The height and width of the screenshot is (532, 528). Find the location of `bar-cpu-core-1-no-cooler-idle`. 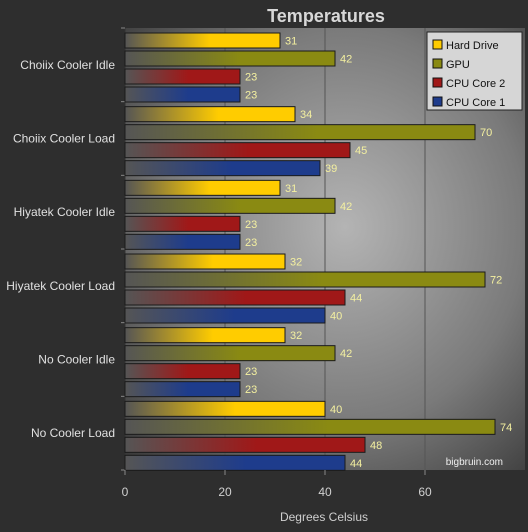

bar-cpu-core-1-no-cooler-idle is located at coordinates (182, 389).